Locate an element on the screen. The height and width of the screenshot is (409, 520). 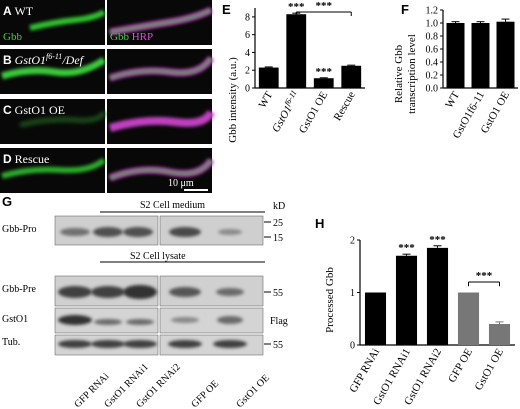
chart-e-sig-1: *** is located at coordinates (296, 7).